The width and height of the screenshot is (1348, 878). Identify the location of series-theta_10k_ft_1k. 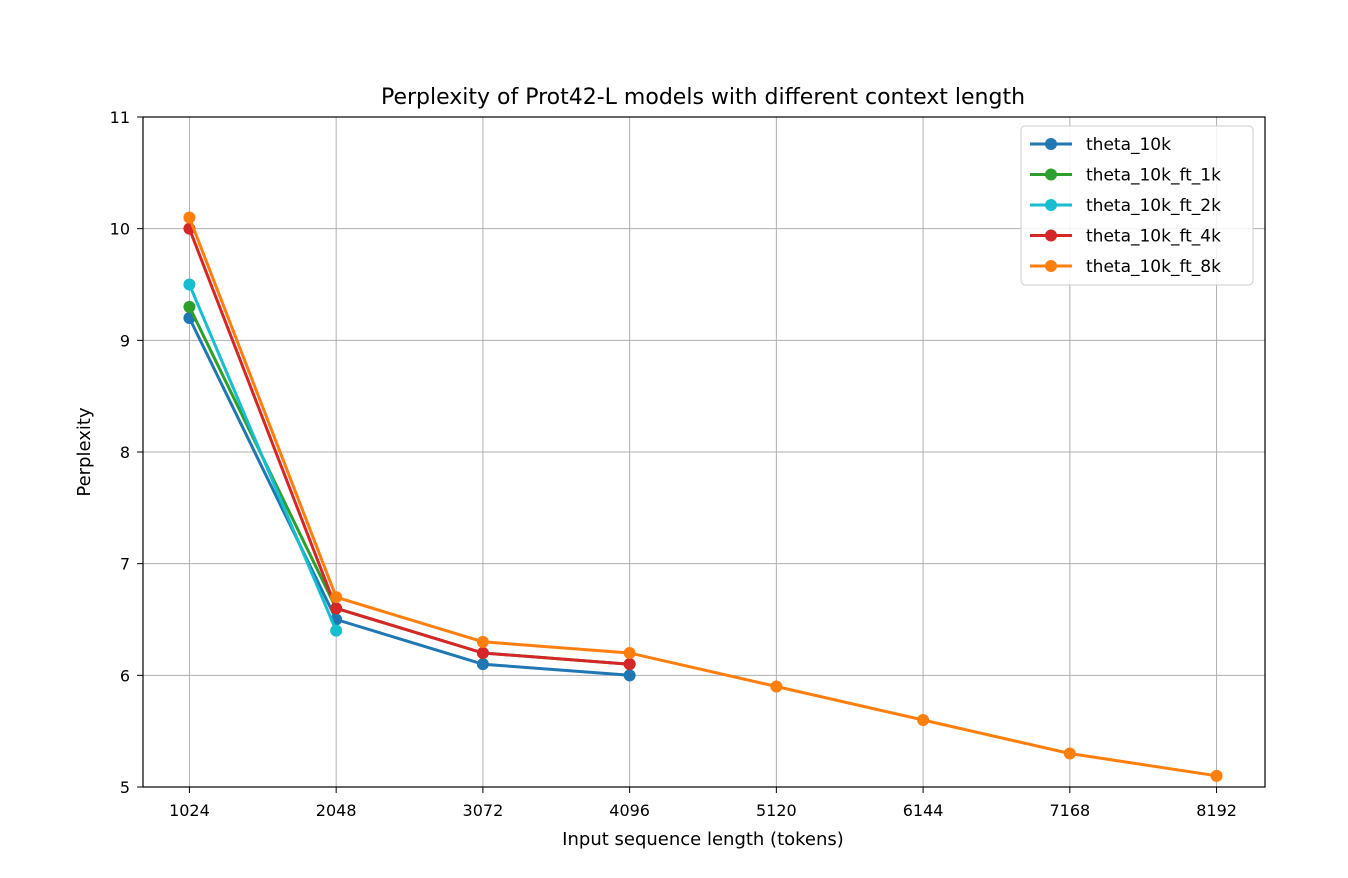
(409, 485).